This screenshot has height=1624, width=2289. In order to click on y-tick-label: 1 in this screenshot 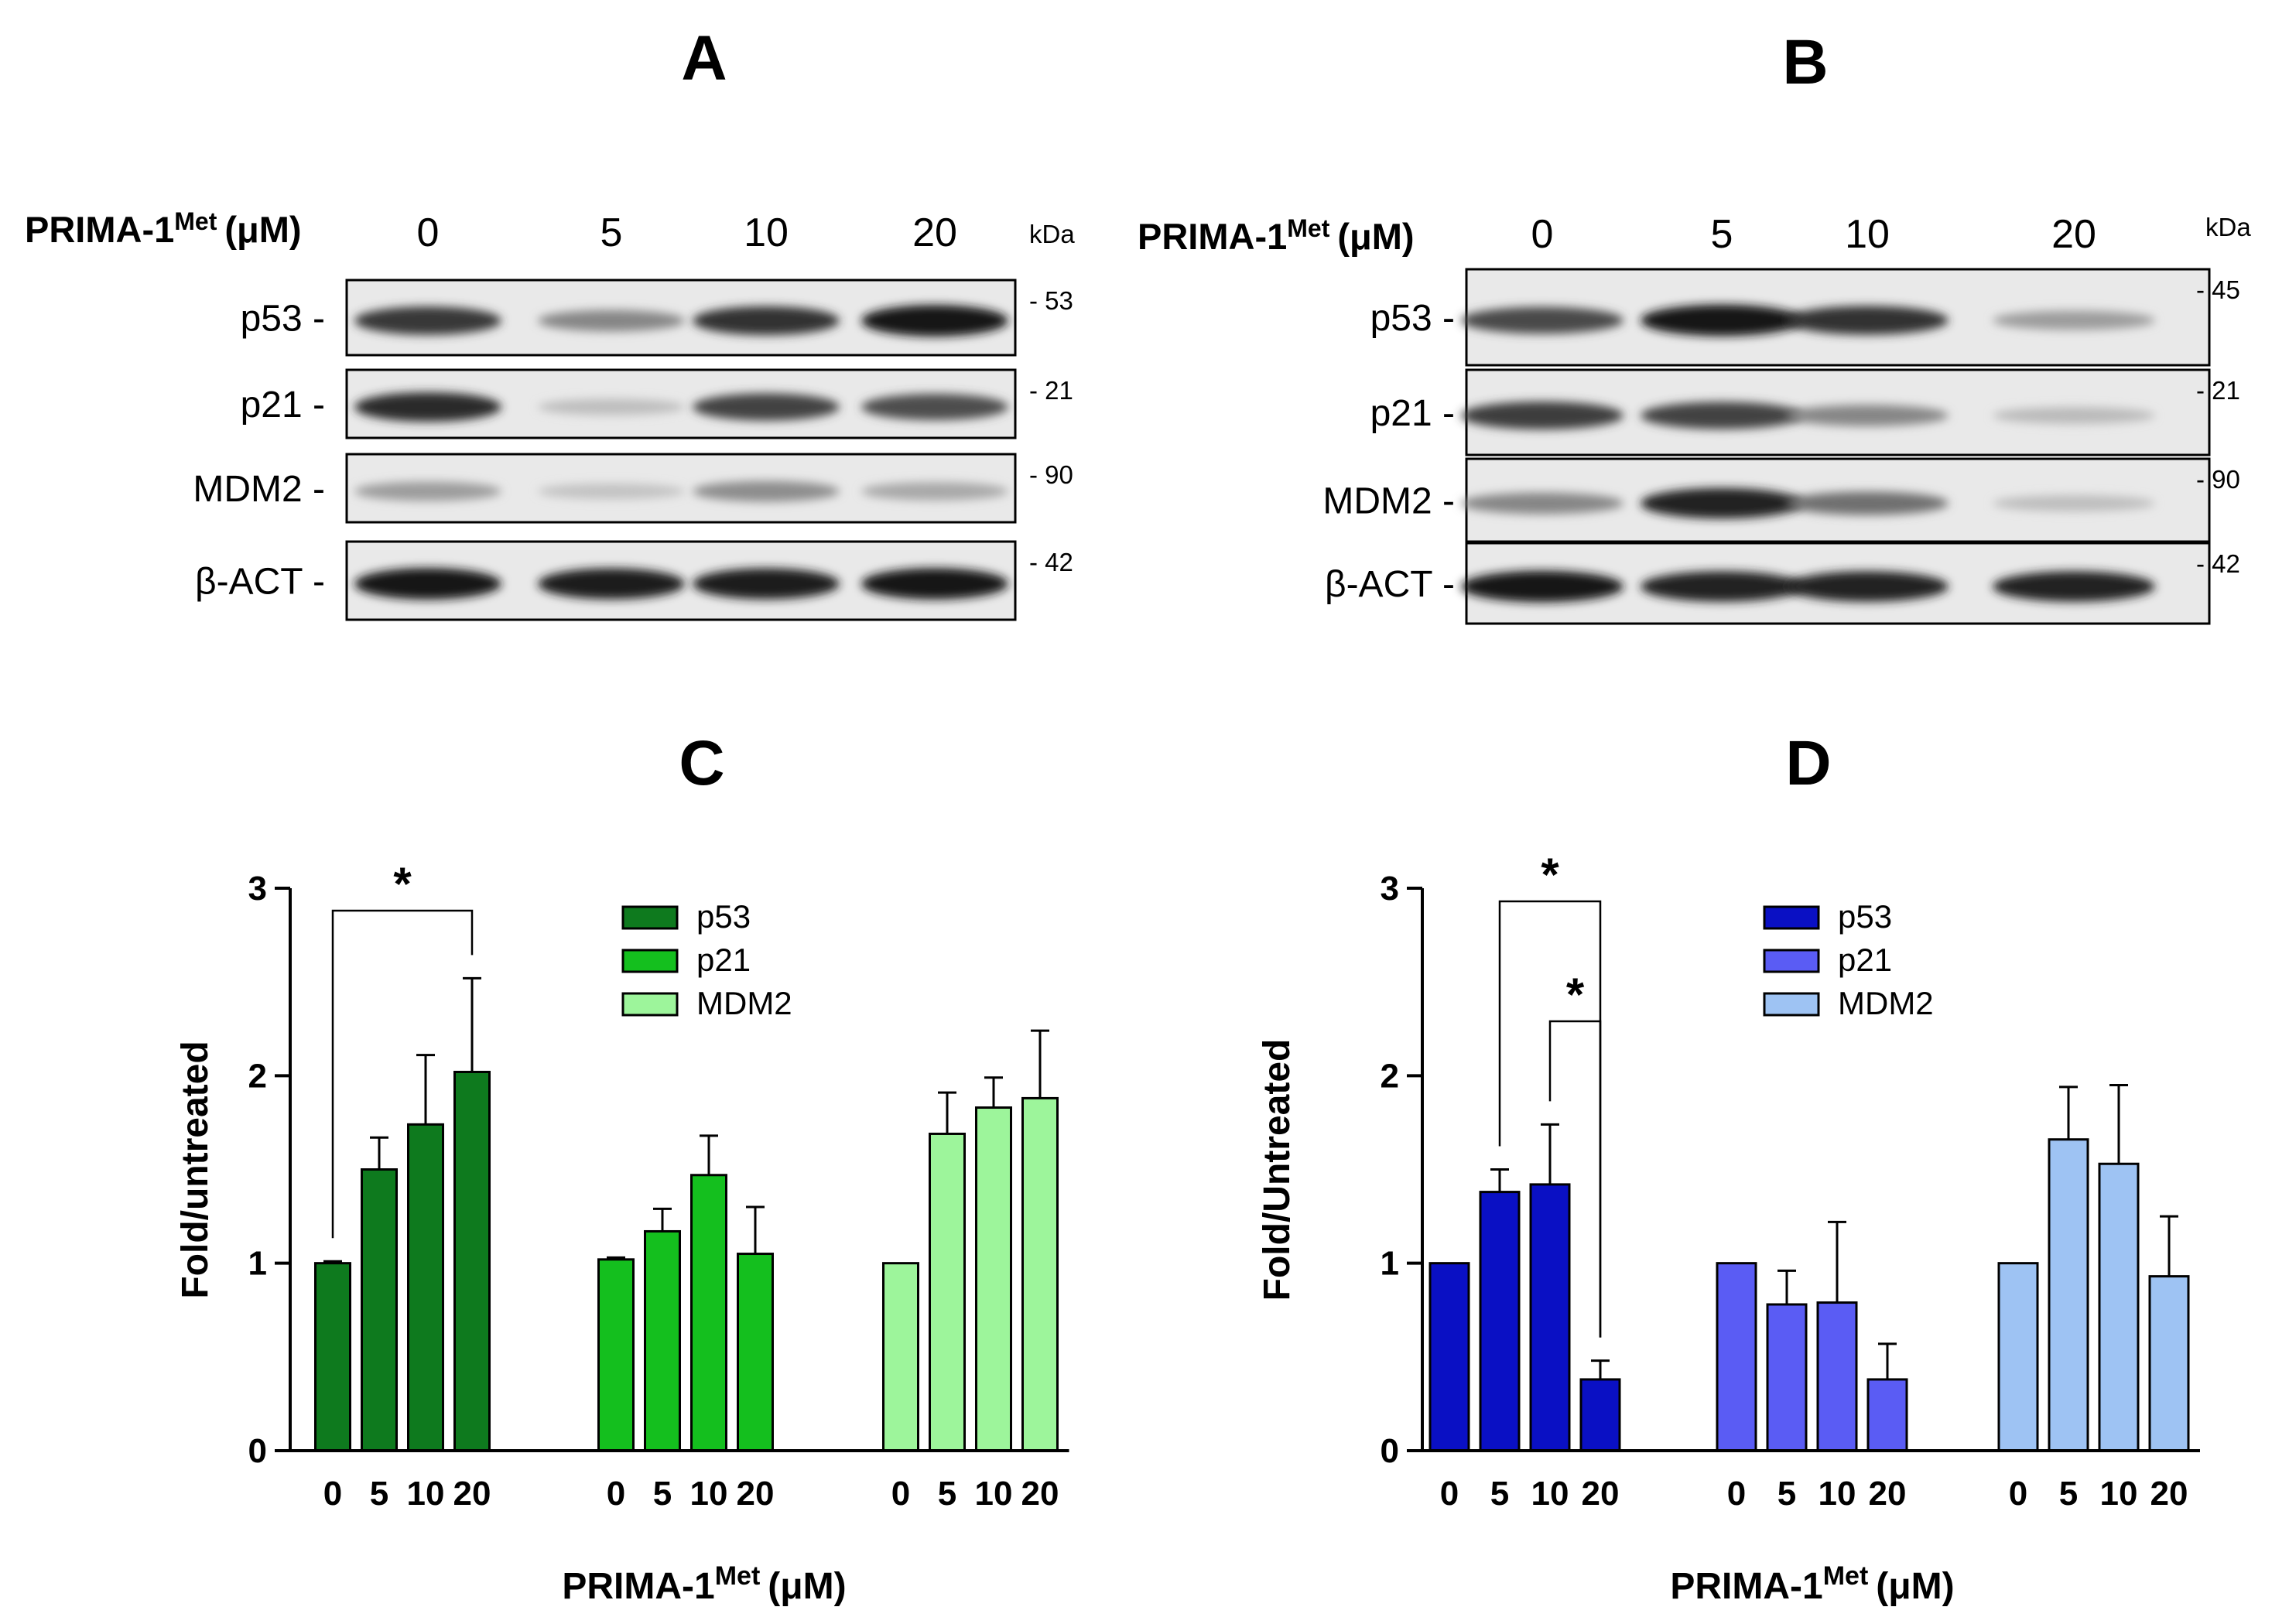, I will do `click(257, 1264)`.